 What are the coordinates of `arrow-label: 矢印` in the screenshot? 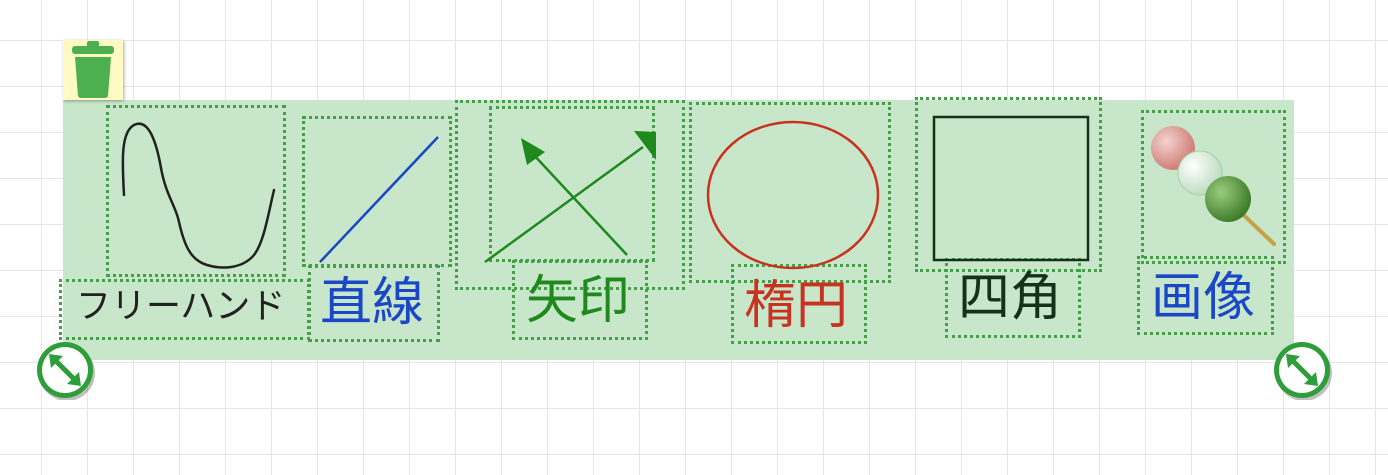 It's located at (578, 301).